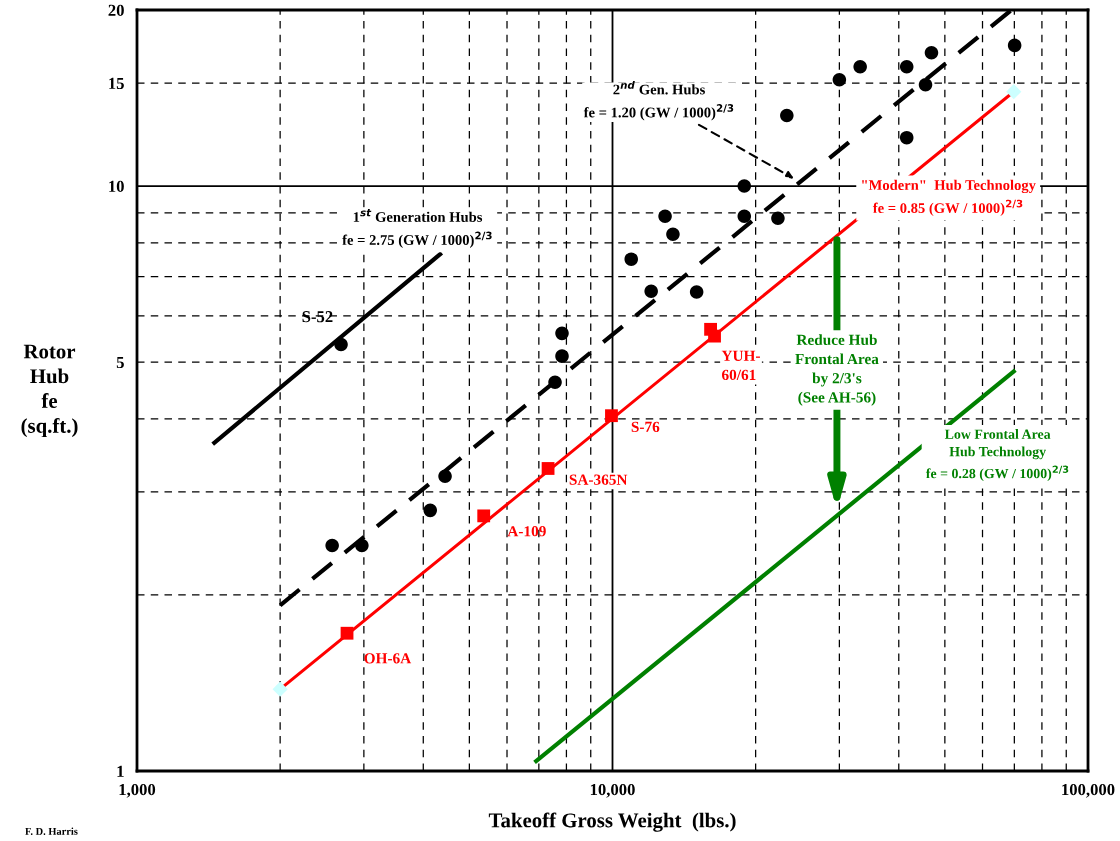 Image resolution: width=1120 pixels, height=841 pixels. I want to click on annotation: S-76, so click(645, 427).